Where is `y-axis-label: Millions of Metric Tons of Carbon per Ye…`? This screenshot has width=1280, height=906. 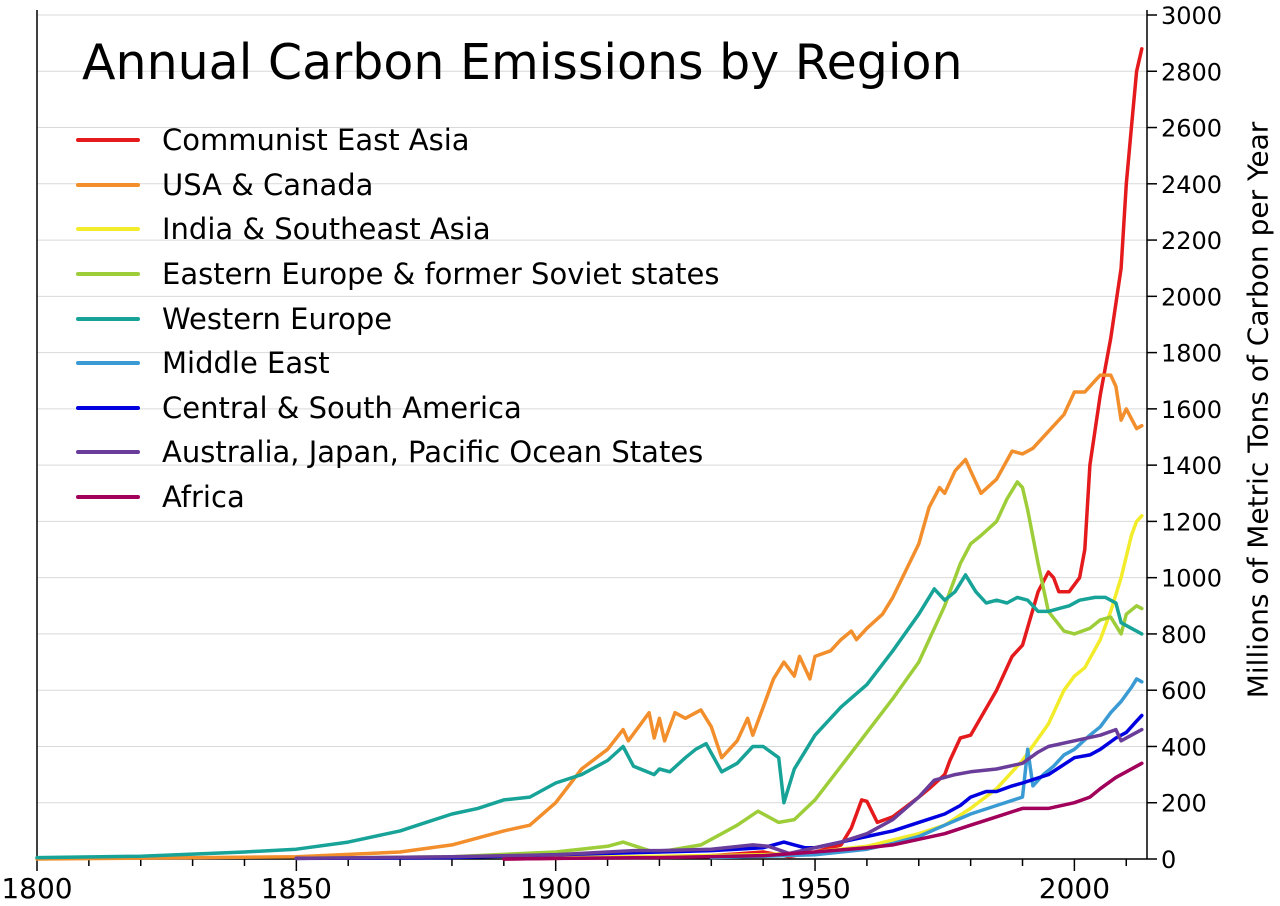 y-axis-label: Millions of Metric Tons of Carbon per Ye… is located at coordinates (1258, 410).